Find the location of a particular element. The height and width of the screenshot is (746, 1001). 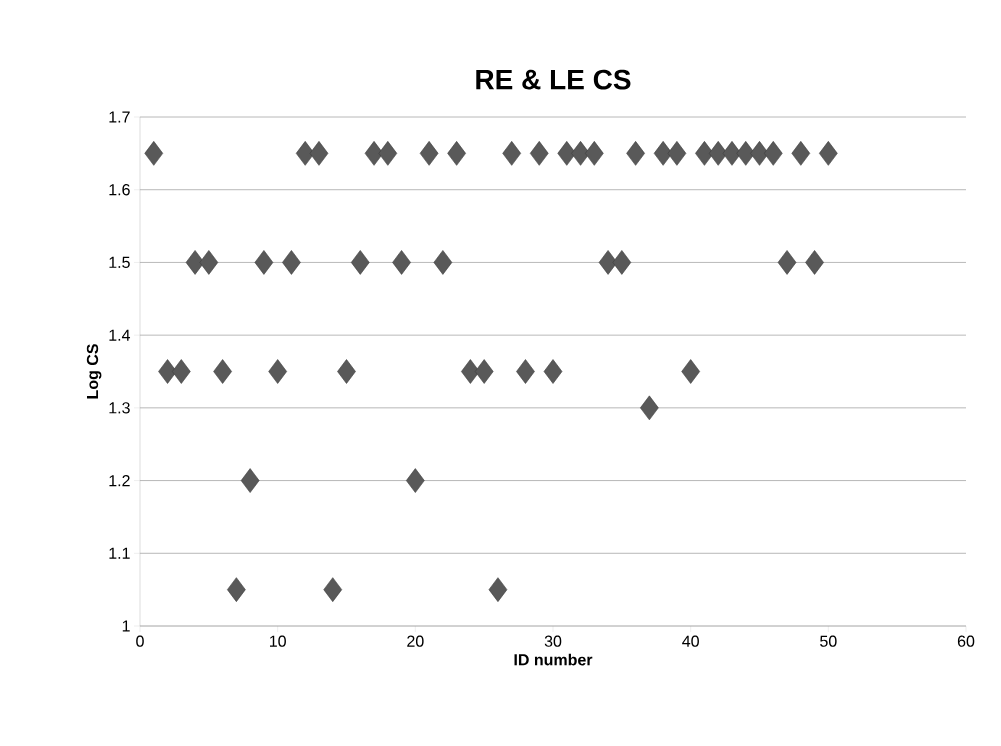

y-axis-title: Log CS is located at coordinates (94, 371).